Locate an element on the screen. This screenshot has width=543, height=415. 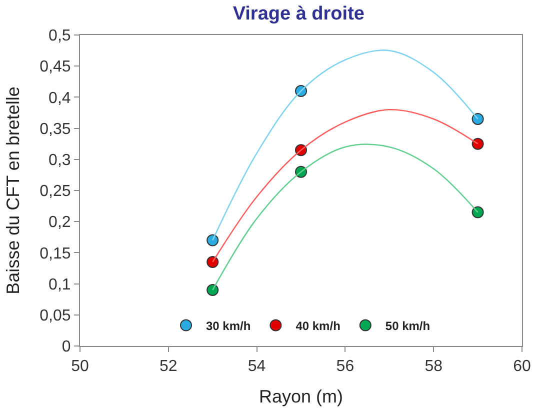
y-tick-label: 0,35 is located at coordinates (55, 129).